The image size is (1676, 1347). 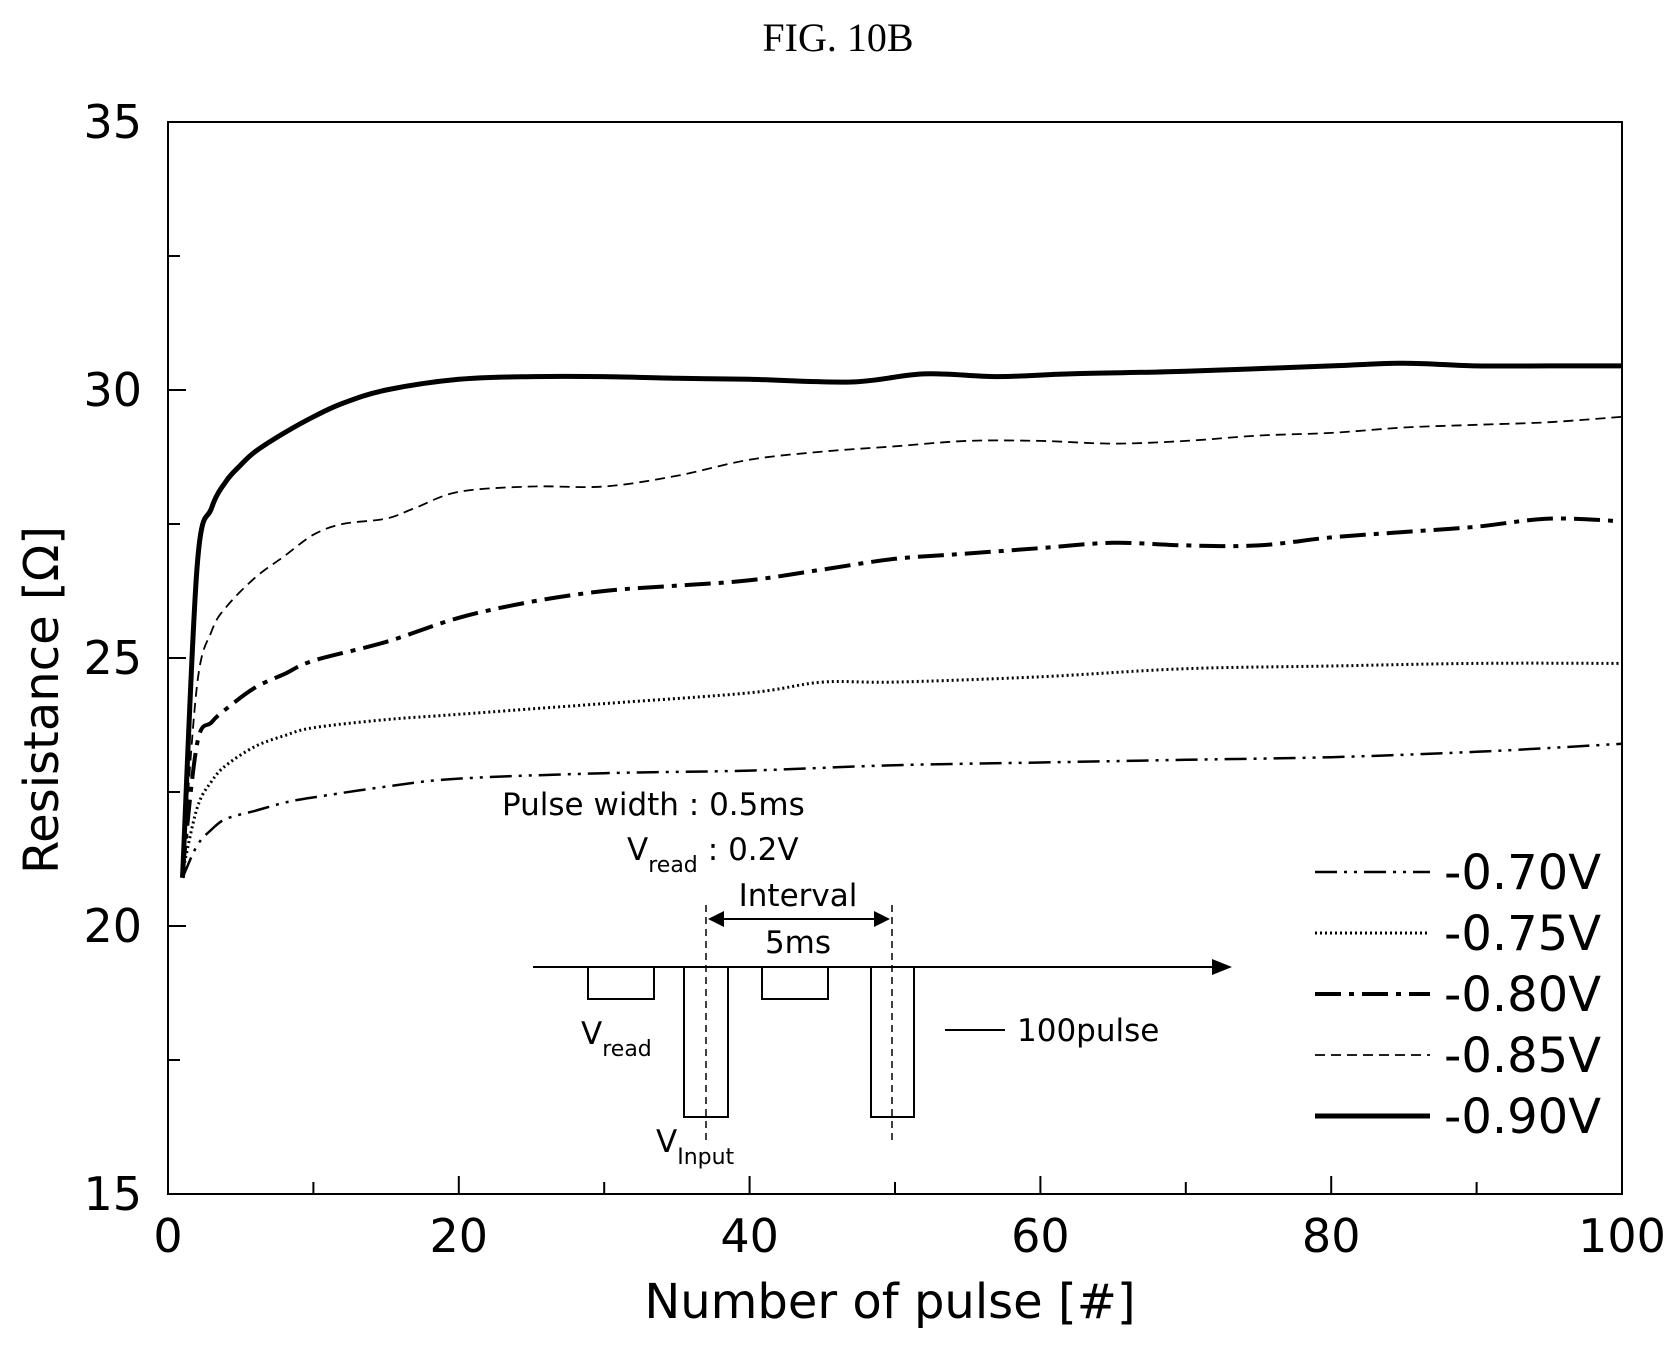 I want to click on y-tick-label: 30, so click(x=112, y=390).